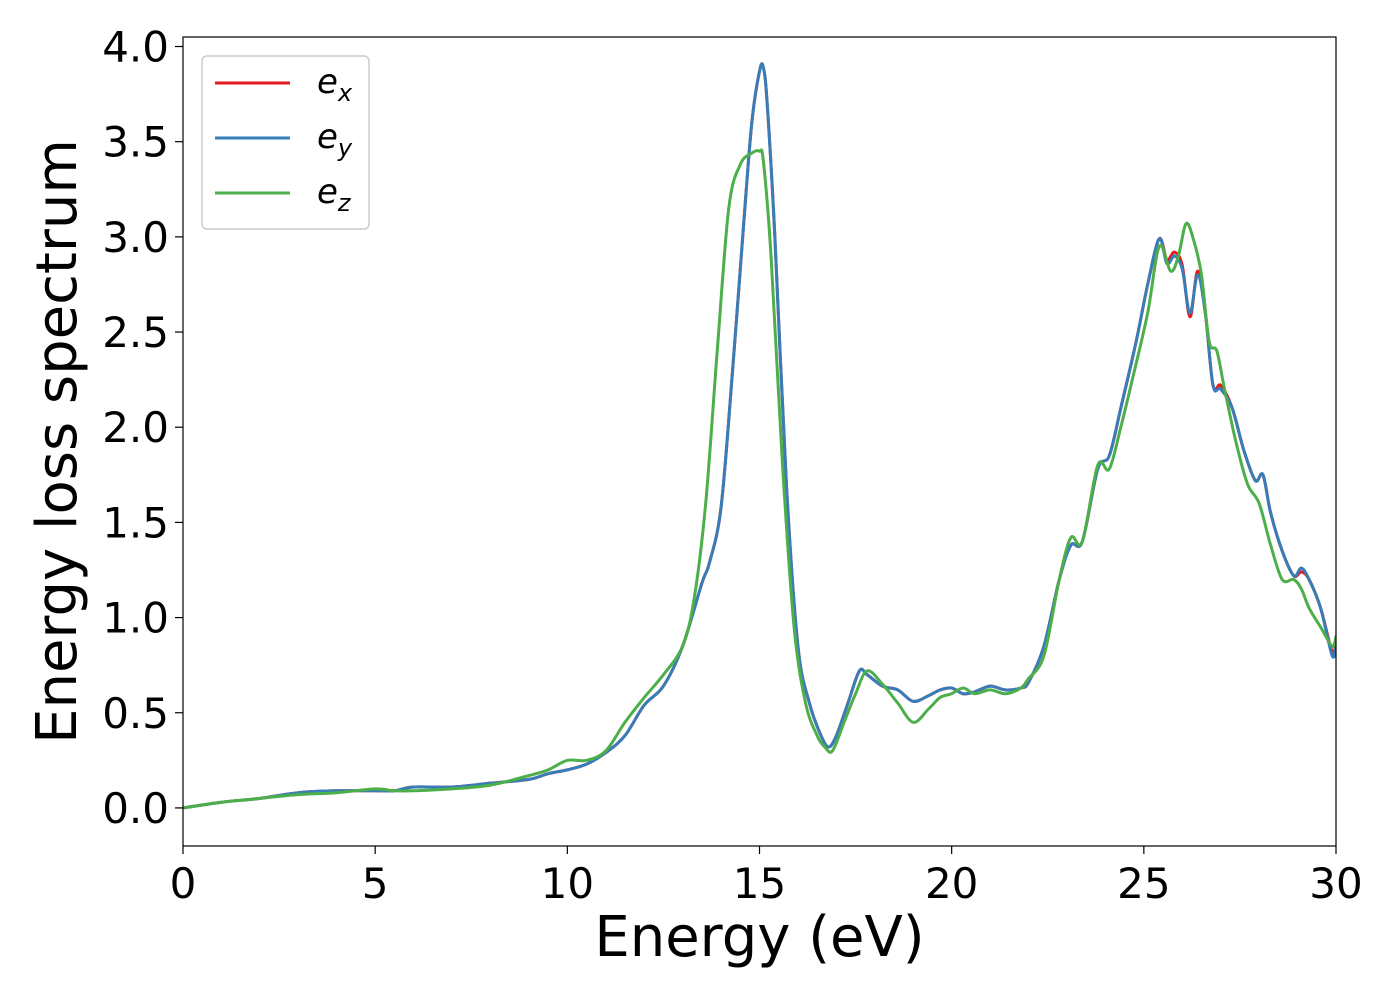 The height and width of the screenshot is (1000, 1400). I want to click on y-tick-label: 0.5, so click(135, 713).